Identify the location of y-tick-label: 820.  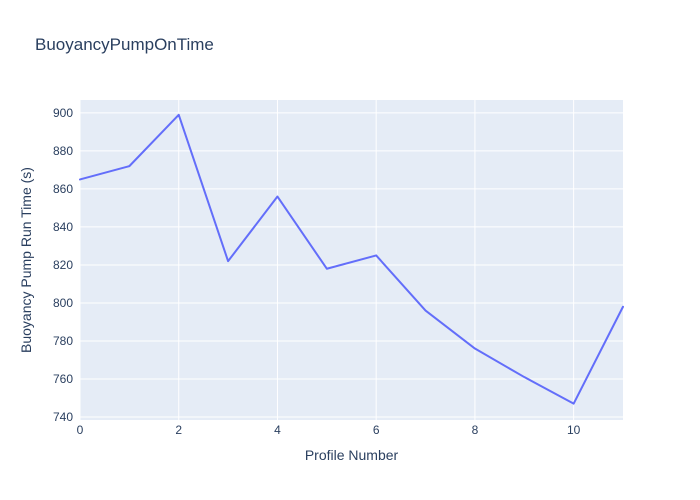
(63, 265).